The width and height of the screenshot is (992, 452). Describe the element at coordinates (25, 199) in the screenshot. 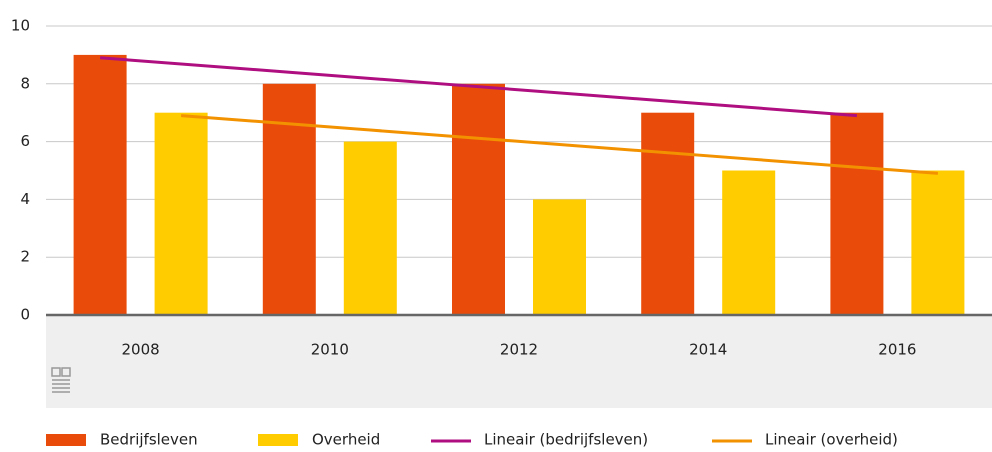

I see `y-tick-label: 4` at that location.